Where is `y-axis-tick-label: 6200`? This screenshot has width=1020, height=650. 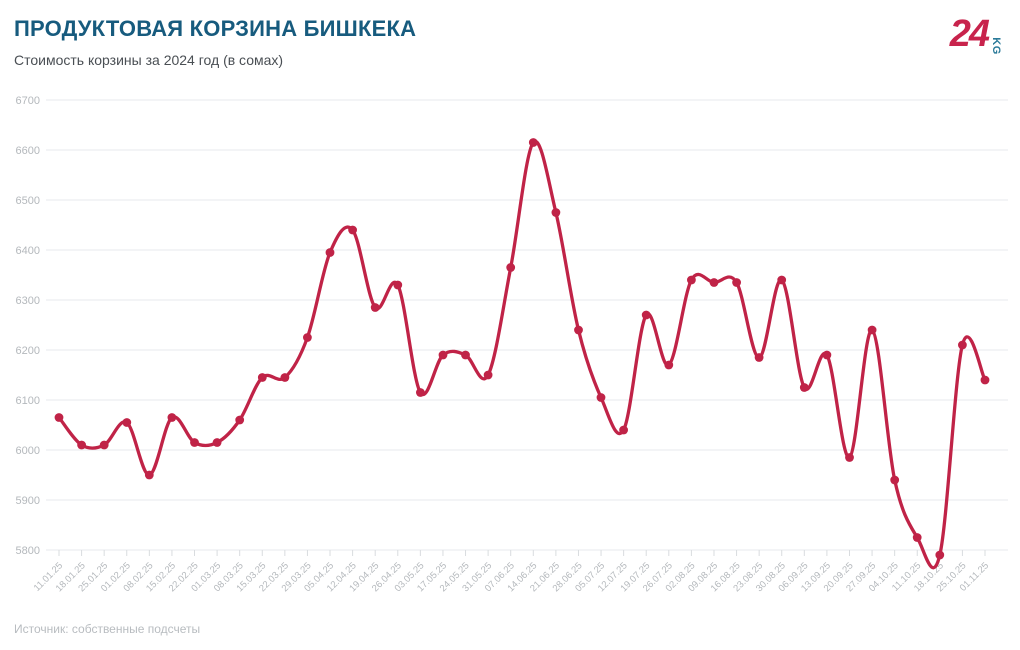 y-axis-tick-label: 6200 is located at coordinates (28, 351).